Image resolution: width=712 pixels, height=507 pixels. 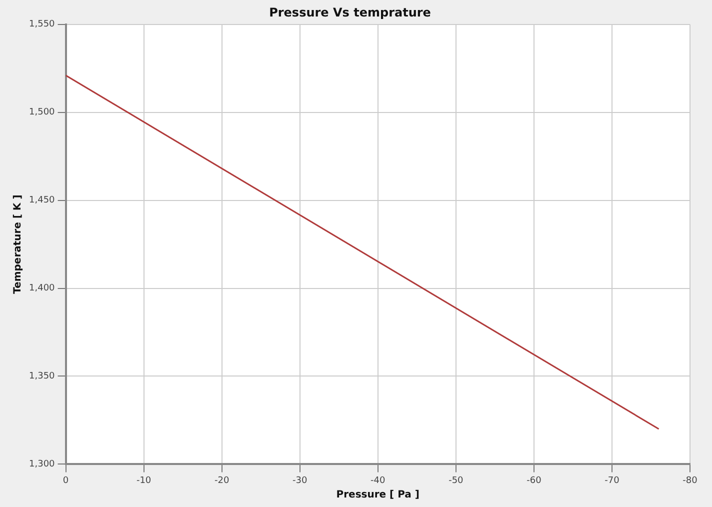 What do you see at coordinates (65, 481) in the screenshot?
I see `x-tick-label: 0` at bounding box center [65, 481].